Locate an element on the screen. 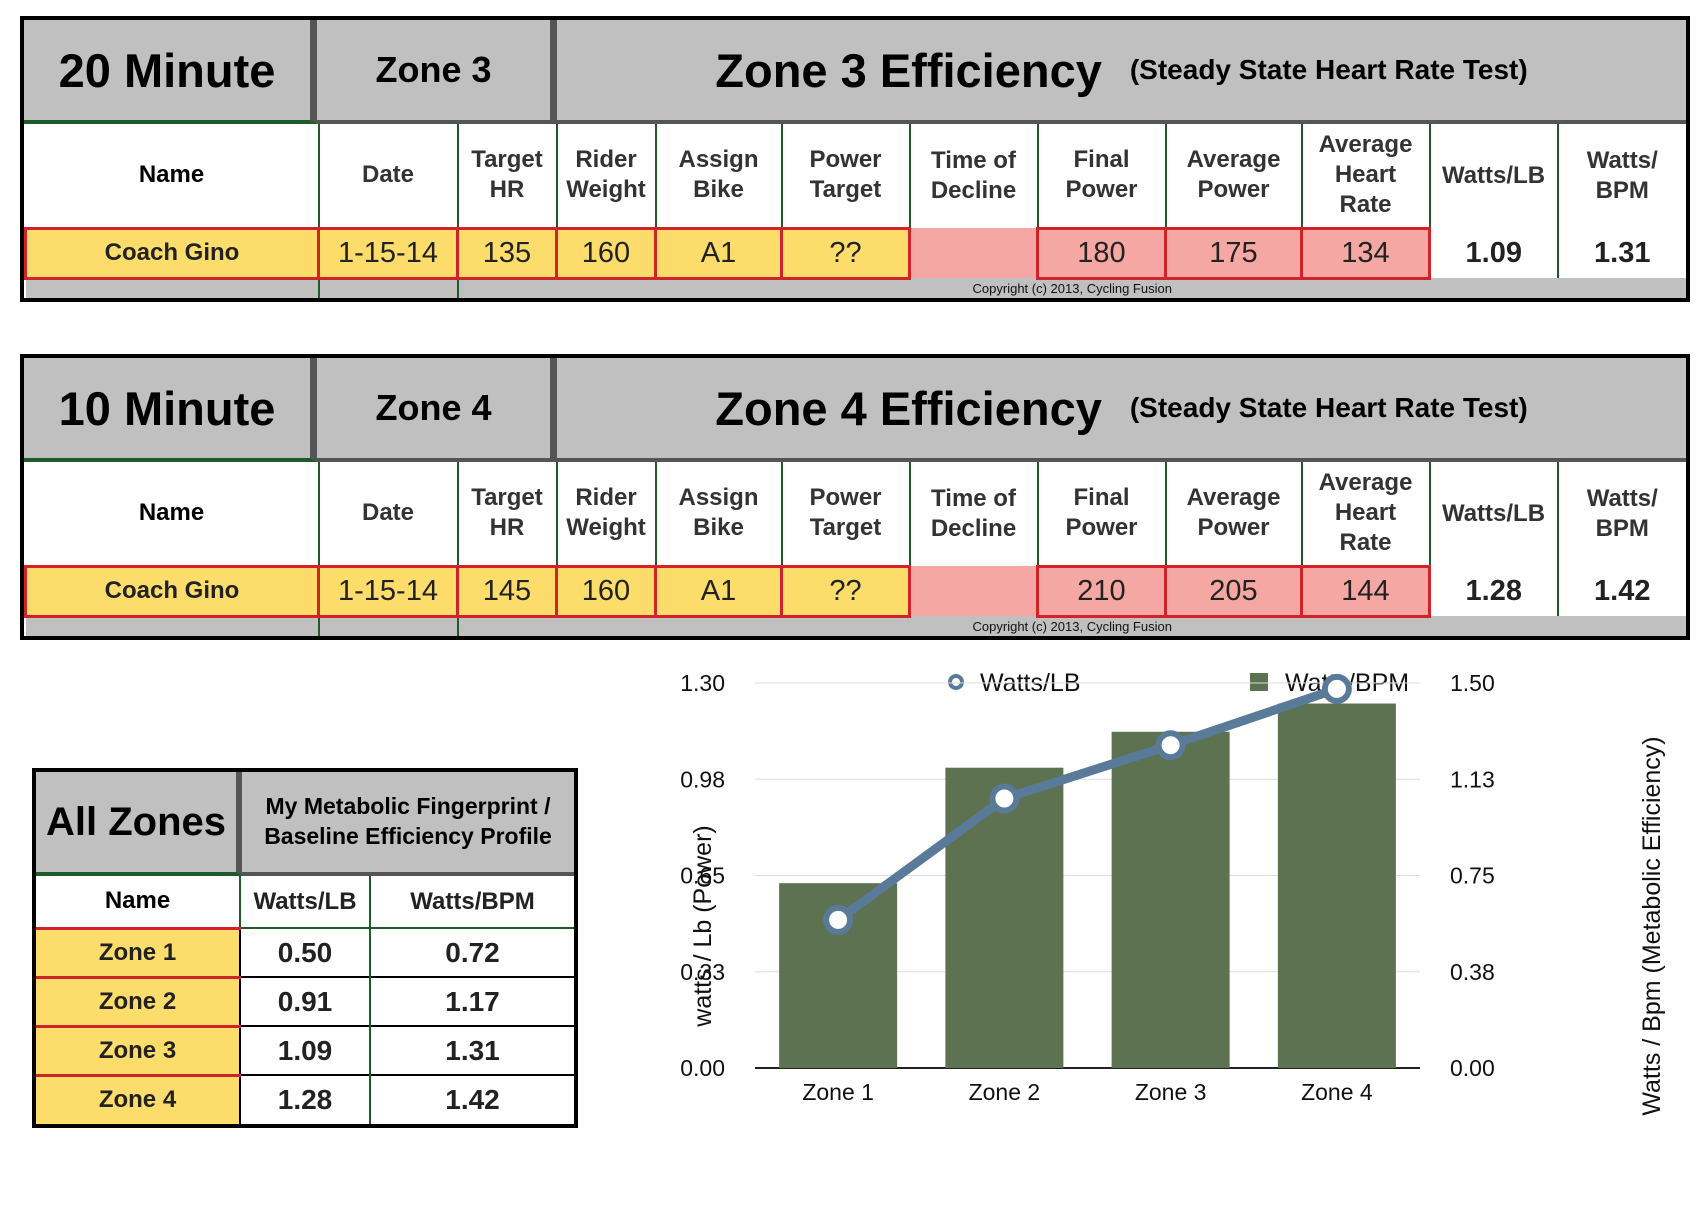  x-tick-label: Zone 4 is located at coordinates (1337, 1092).